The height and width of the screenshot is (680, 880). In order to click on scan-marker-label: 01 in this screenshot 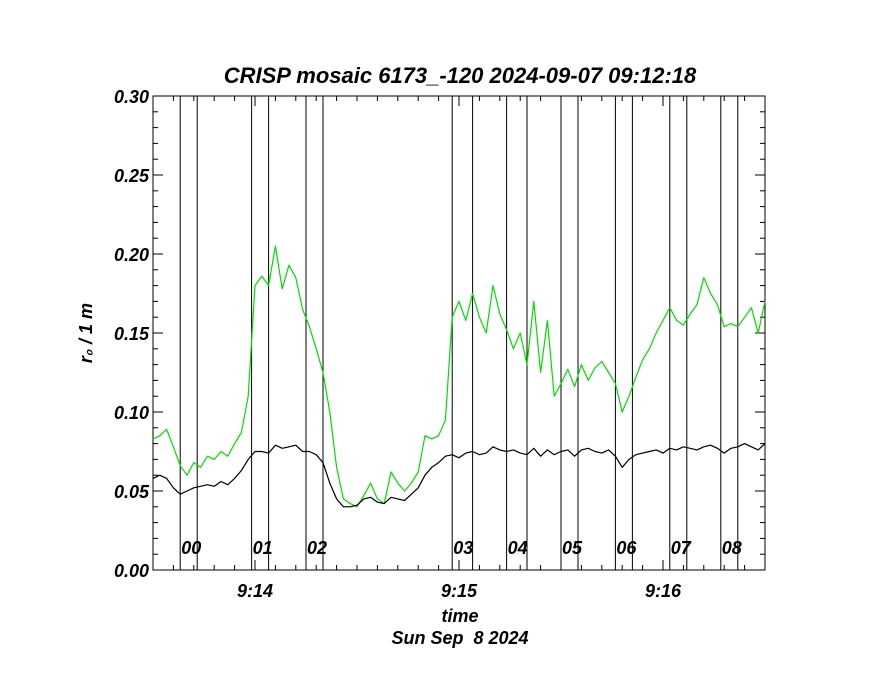, I will do `click(263, 548)`.